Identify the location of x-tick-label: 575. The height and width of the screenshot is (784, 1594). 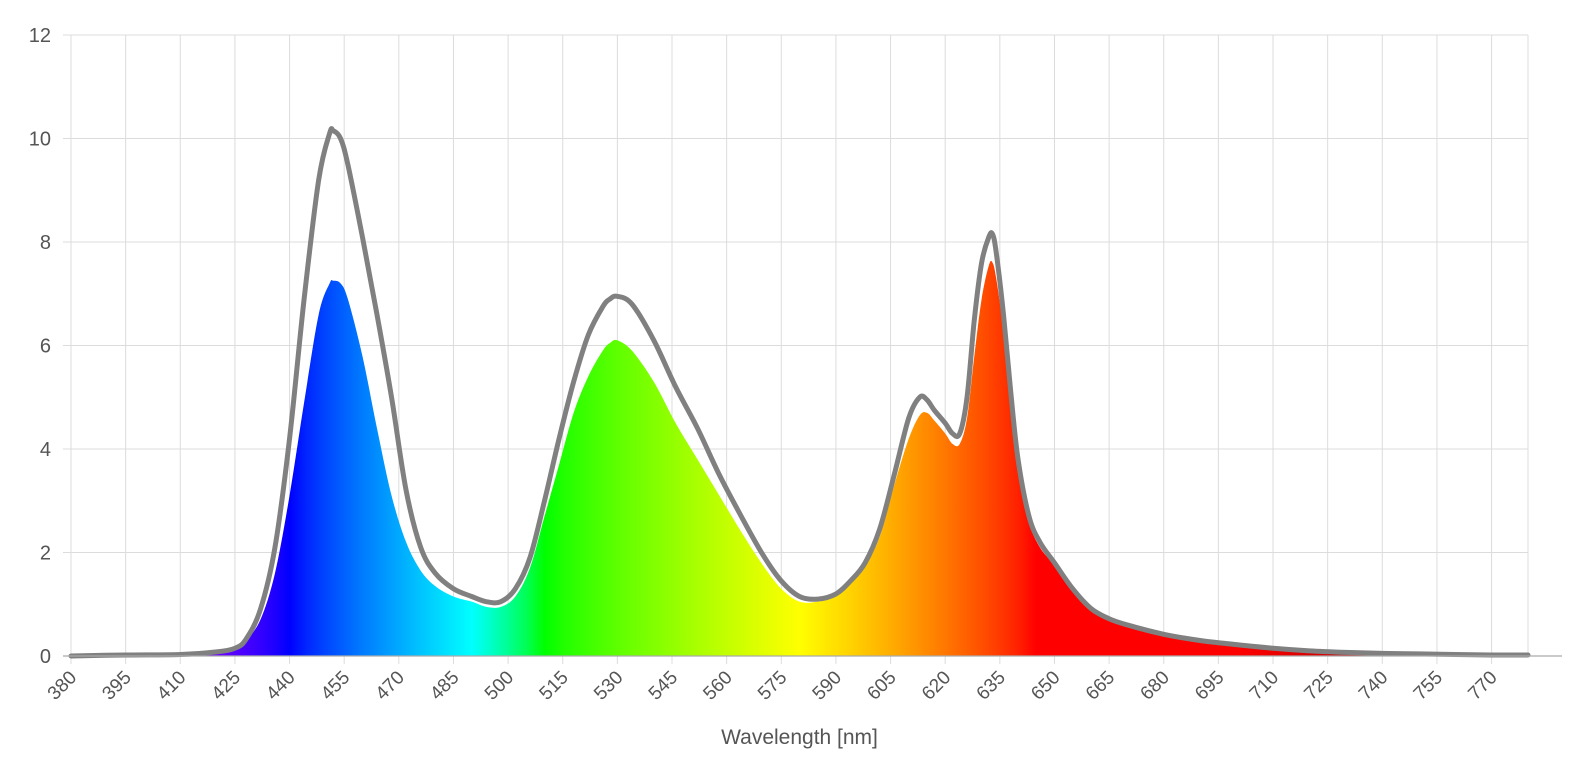
(772, 685).